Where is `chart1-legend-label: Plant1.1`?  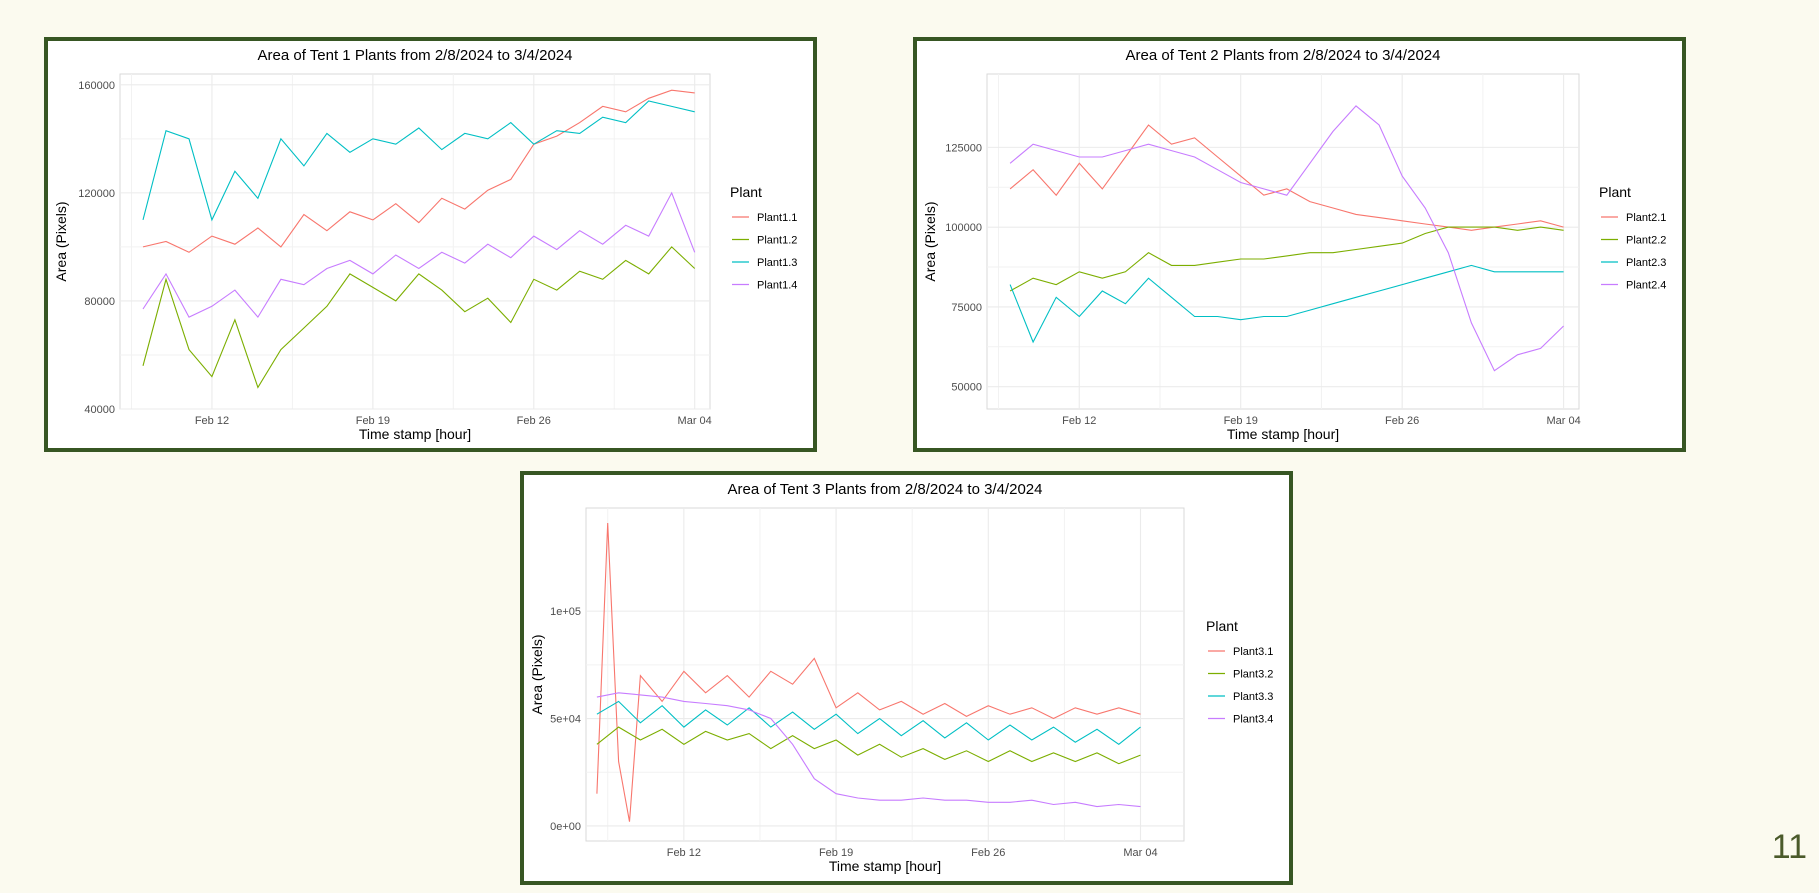 chart1-legend-label: Plant1.1 is located at coordinates (777, 218).